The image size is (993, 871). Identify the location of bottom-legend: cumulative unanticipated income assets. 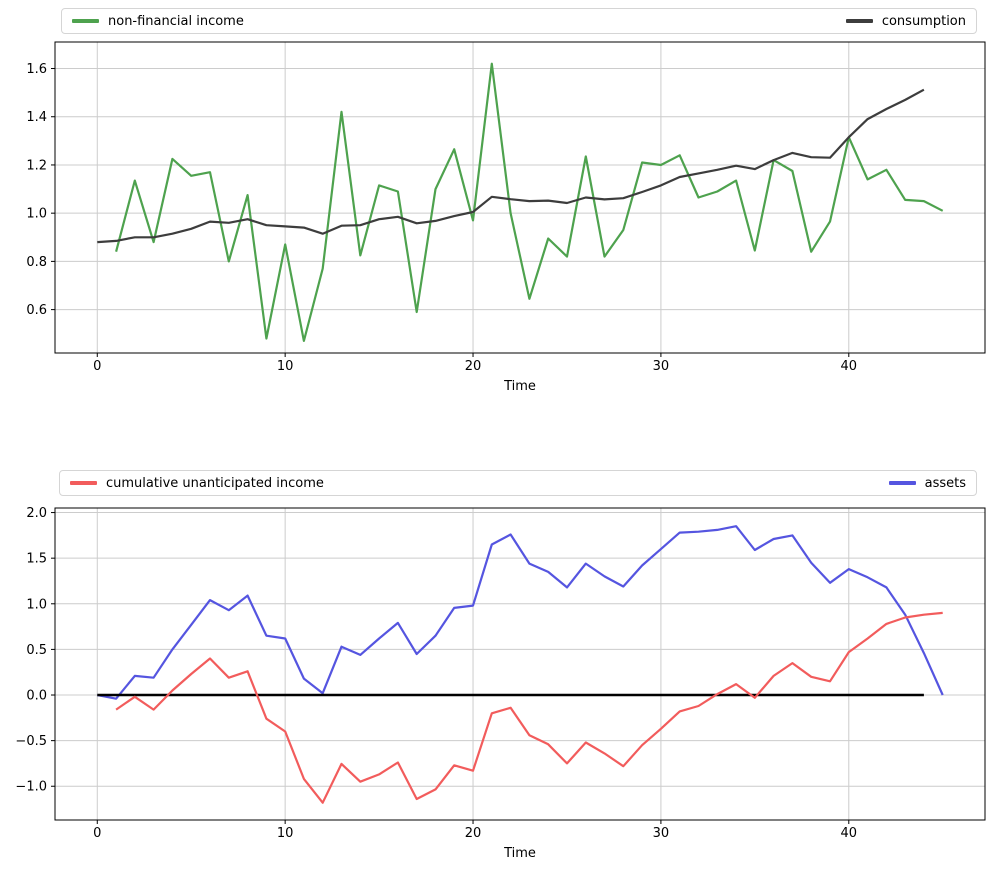
(518, 483).